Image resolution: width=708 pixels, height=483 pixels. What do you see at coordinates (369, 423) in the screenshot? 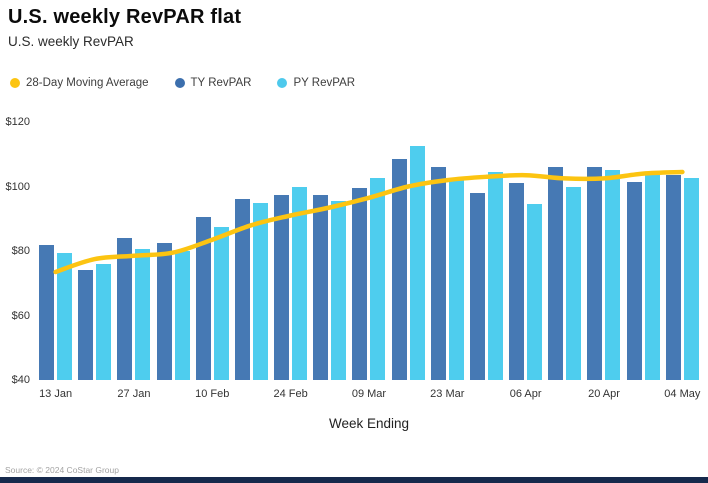
I see `x-axis-title: Week Ending` at bounding box center [369, 423].